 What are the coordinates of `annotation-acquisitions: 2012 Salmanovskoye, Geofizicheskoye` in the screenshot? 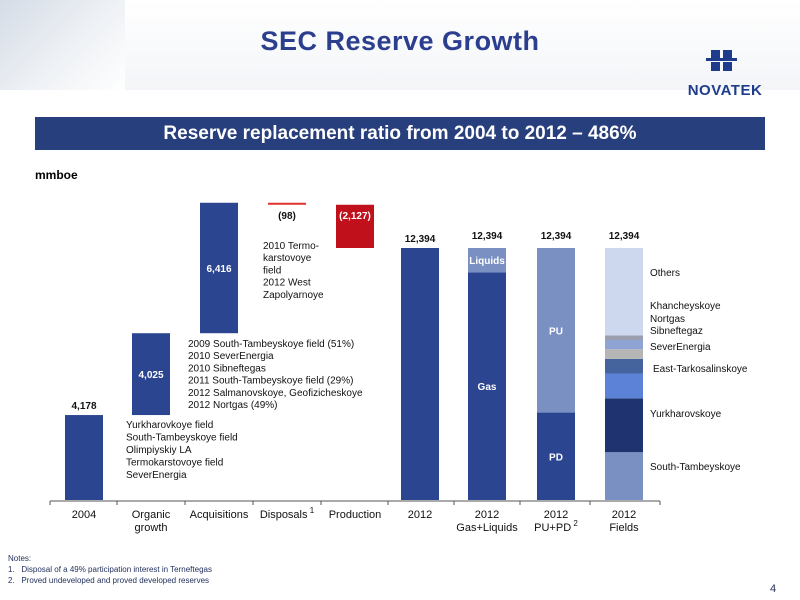 It's located at (275, 393).